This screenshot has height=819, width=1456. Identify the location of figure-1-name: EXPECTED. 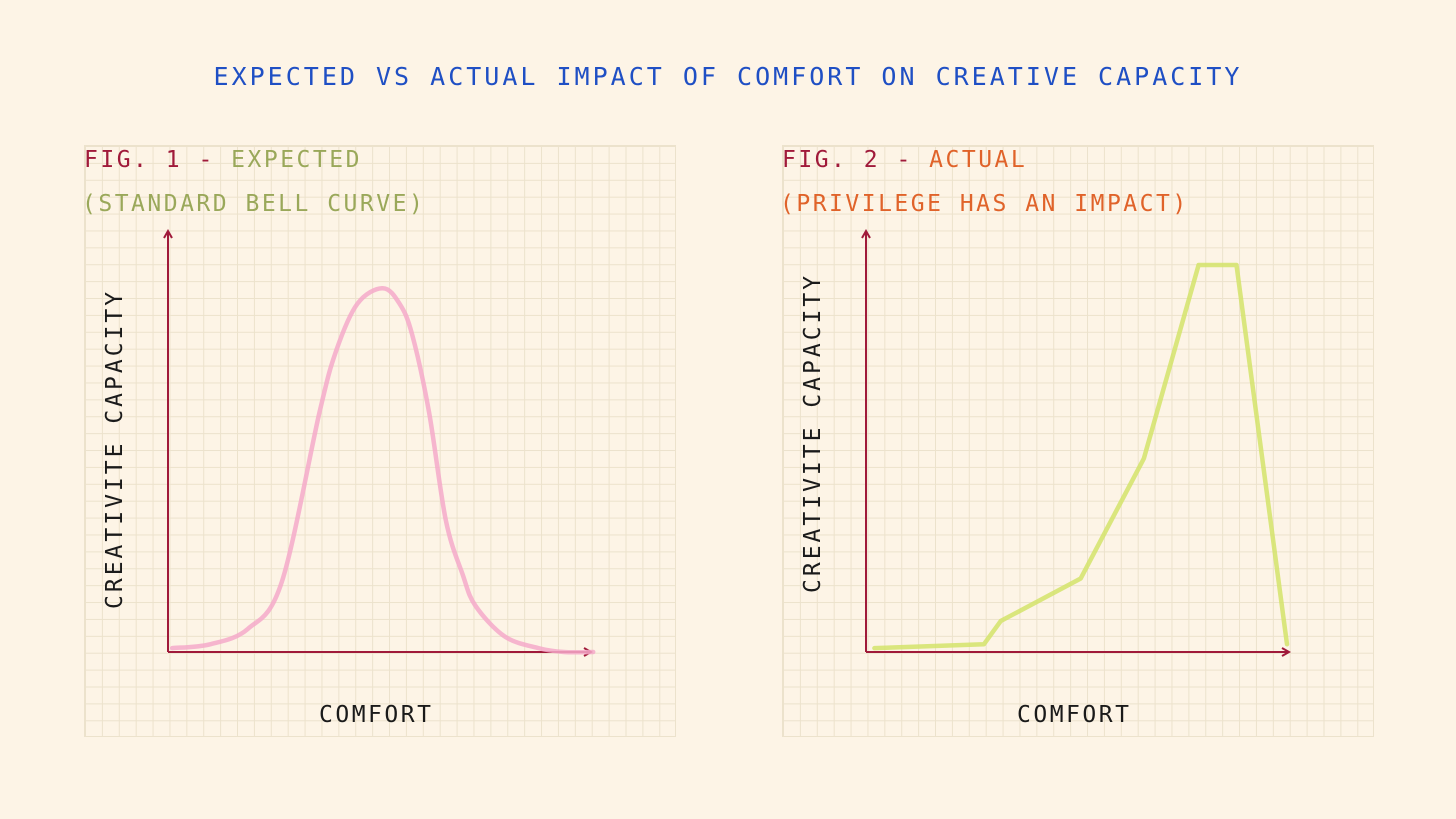
(296, 160).